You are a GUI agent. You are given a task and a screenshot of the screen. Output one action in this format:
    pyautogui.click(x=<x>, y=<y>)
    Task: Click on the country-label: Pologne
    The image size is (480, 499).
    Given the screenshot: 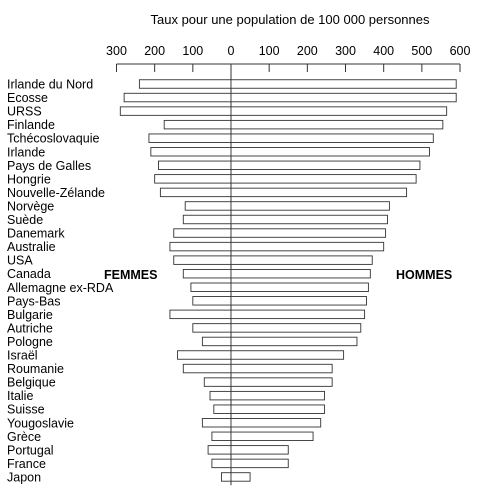 What is the action you would take?
    pyautogui.click(x=30, y=342)
    